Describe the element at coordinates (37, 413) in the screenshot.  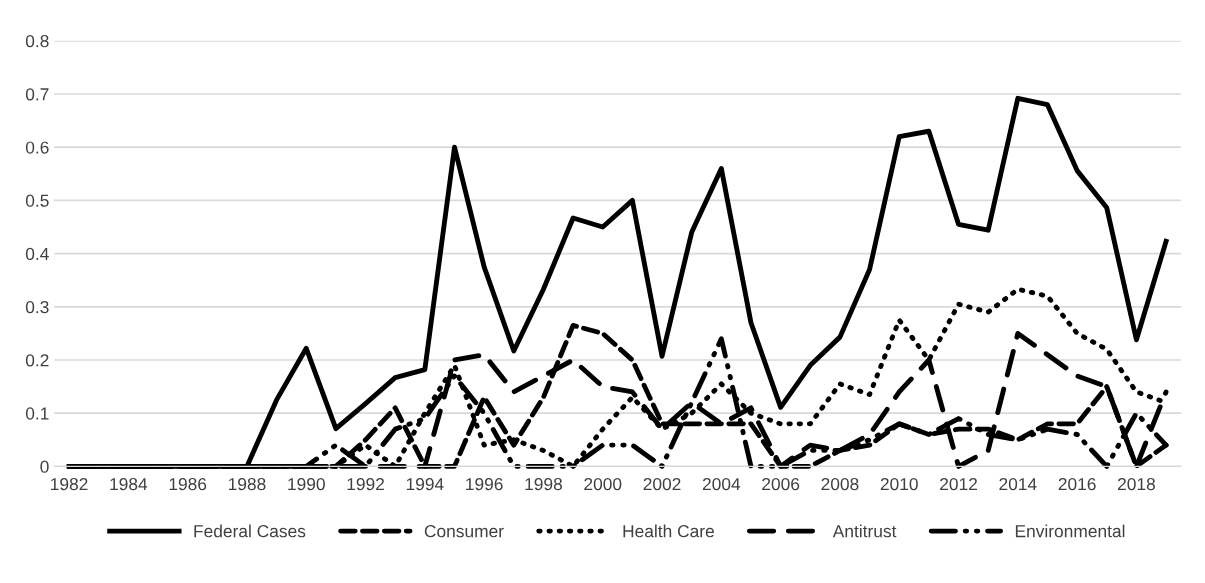
I see `y-tick-label: 0.1` at that location.